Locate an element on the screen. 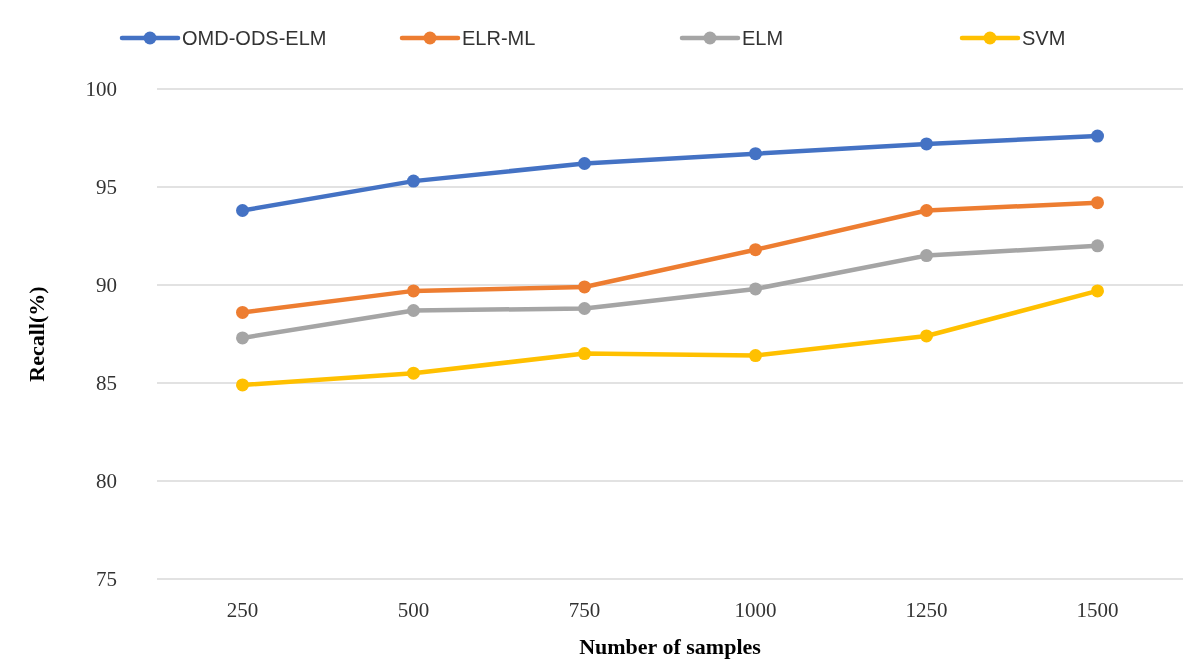  x-tick-label: 1500 is located at coordinates (1097, 610).